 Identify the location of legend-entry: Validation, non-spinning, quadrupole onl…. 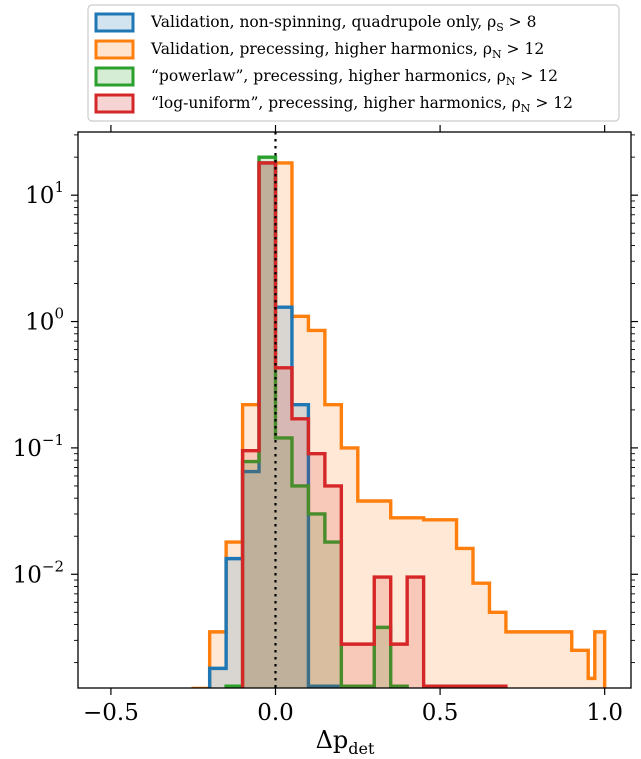
(315, 23).